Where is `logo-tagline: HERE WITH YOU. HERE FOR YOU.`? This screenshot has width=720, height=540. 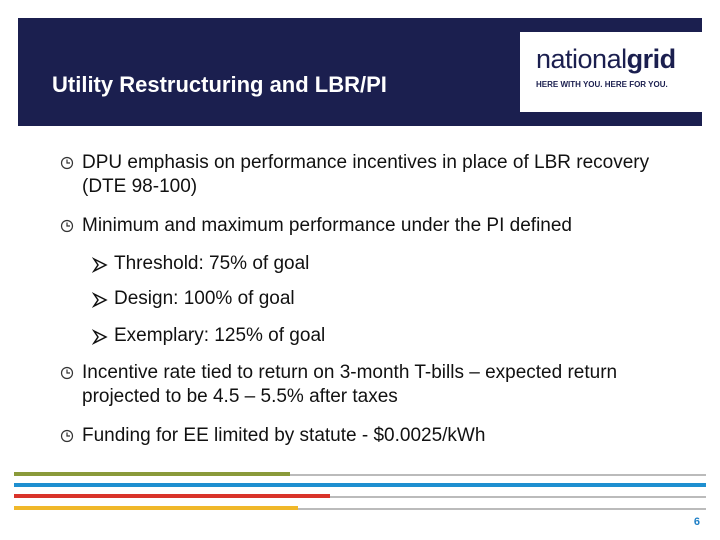 logo-tagline: HERE WITH YOU. HERE FOR YOU. is located at coordinates (602, 84).